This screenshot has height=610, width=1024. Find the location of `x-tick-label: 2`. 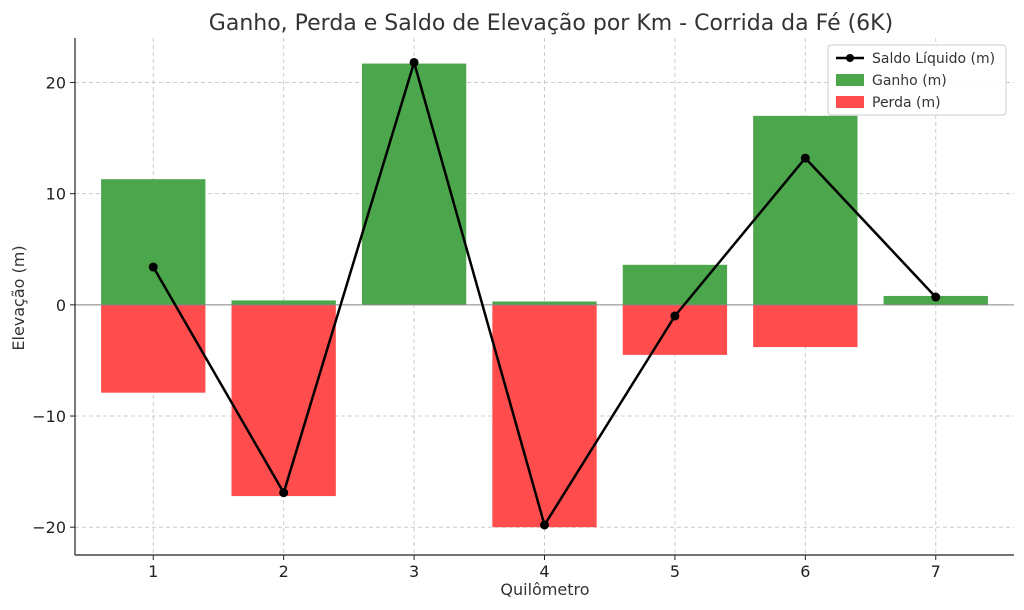

x-tick-label: 2 is located at coordinates (284, 571).